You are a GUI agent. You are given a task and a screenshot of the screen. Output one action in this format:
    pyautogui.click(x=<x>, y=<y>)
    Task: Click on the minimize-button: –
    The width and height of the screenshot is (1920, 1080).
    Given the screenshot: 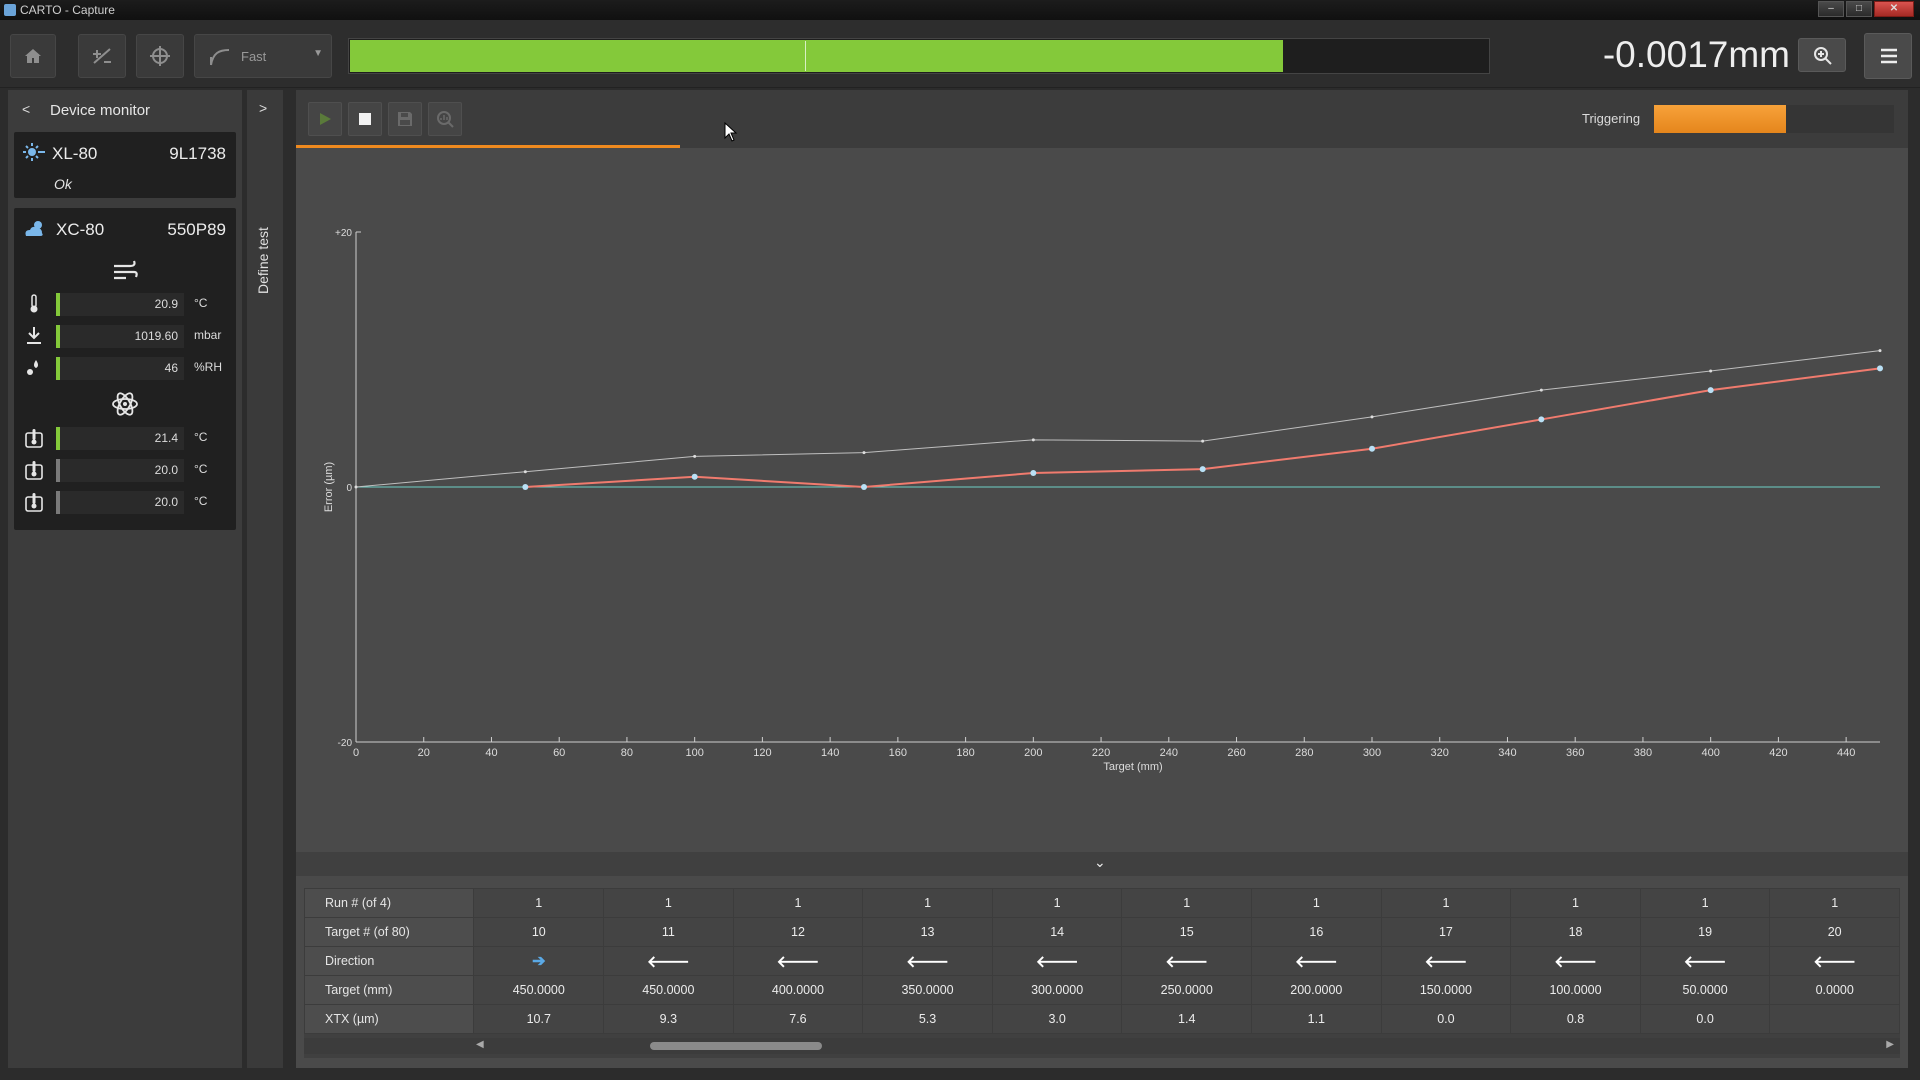 What is the action you would take?
    pyautogui.click(x=1831, y=9)
    